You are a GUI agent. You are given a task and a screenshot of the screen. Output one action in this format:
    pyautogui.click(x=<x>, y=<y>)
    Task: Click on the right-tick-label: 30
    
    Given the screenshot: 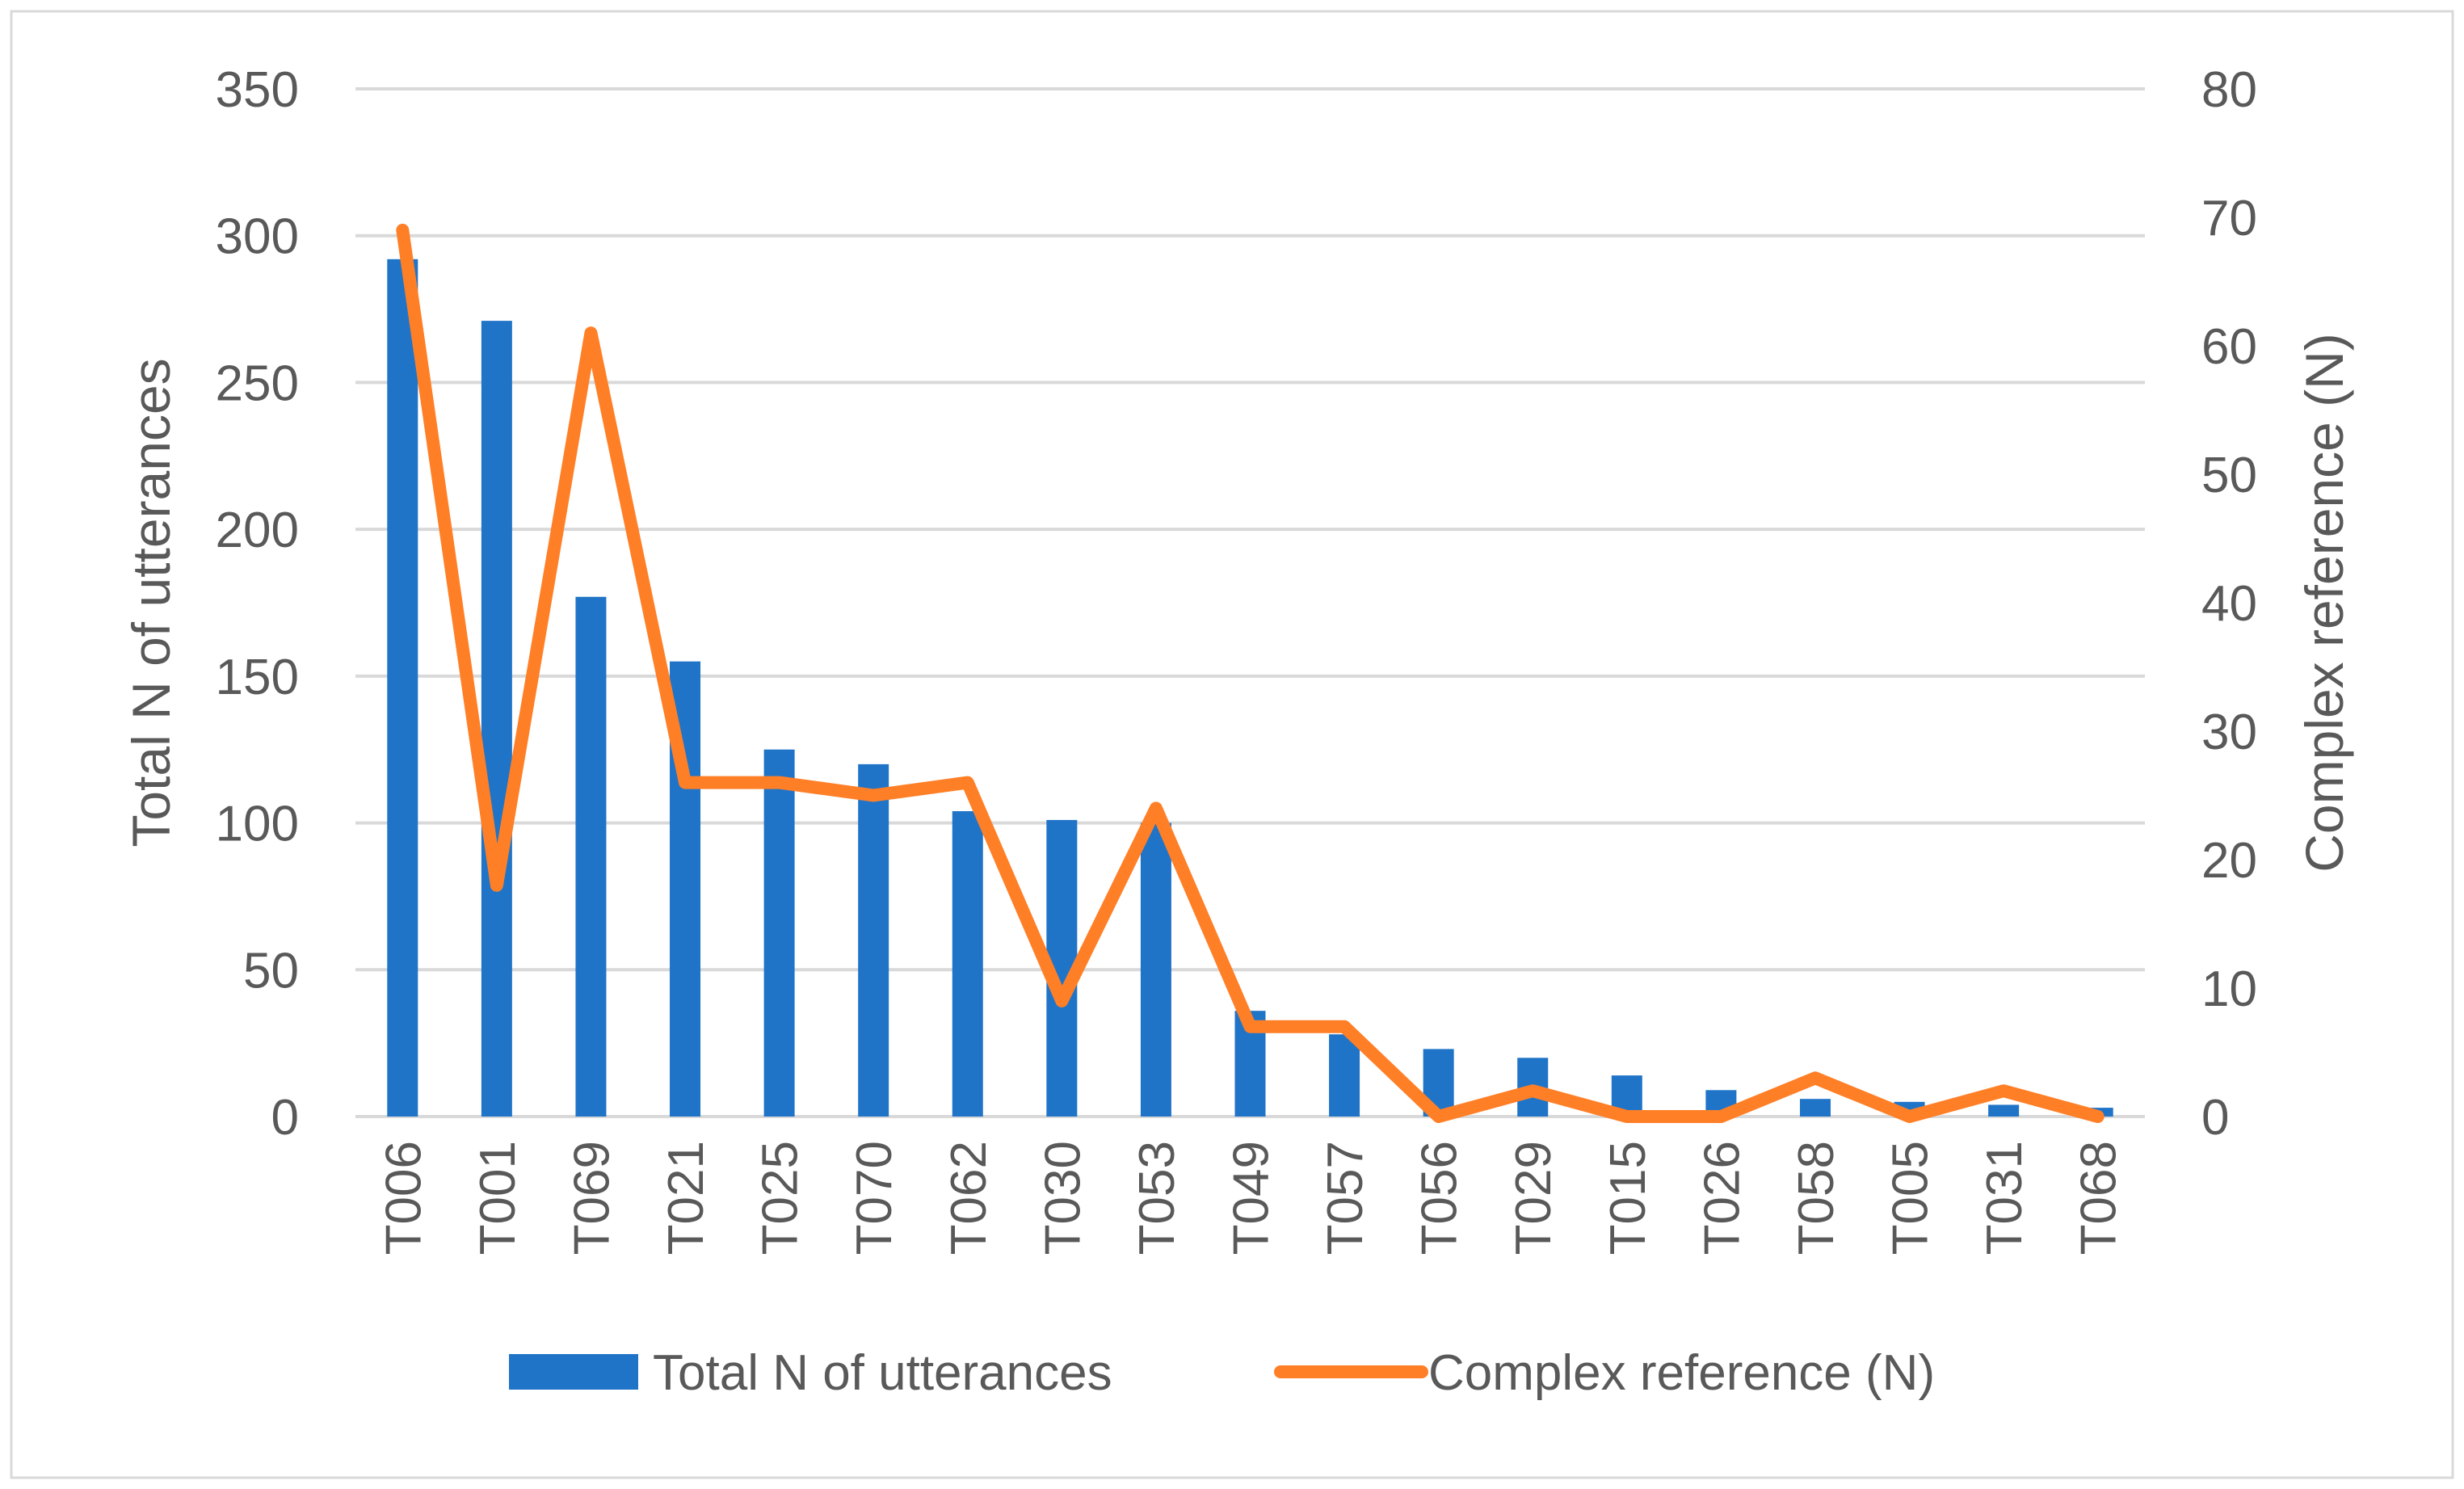 What is the action you would take?
    pyautogui.click(x=2229, y=732)
    